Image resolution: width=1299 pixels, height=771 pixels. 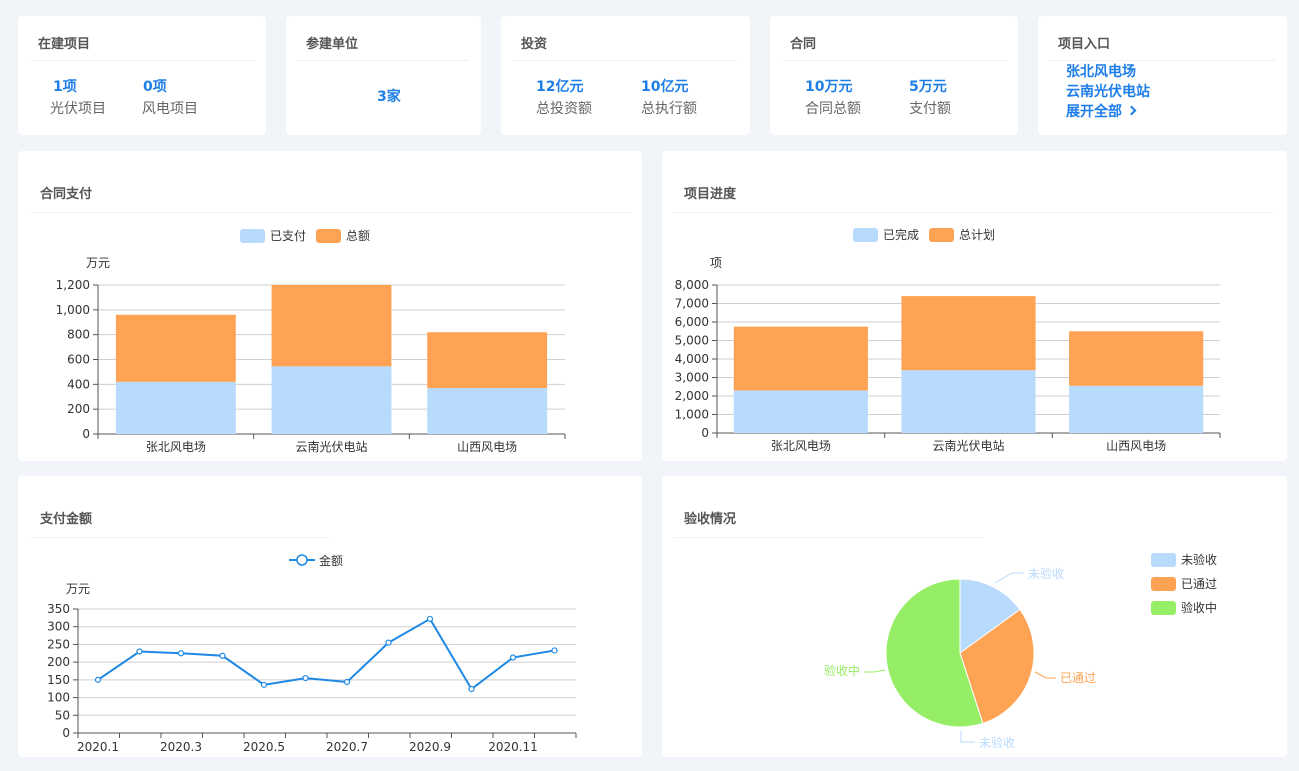 What do you see at coordinates (833, 98) in the screenshot?
I see `stat-contract-total: 10万元 合同总额` at bounding box center [833, 98].